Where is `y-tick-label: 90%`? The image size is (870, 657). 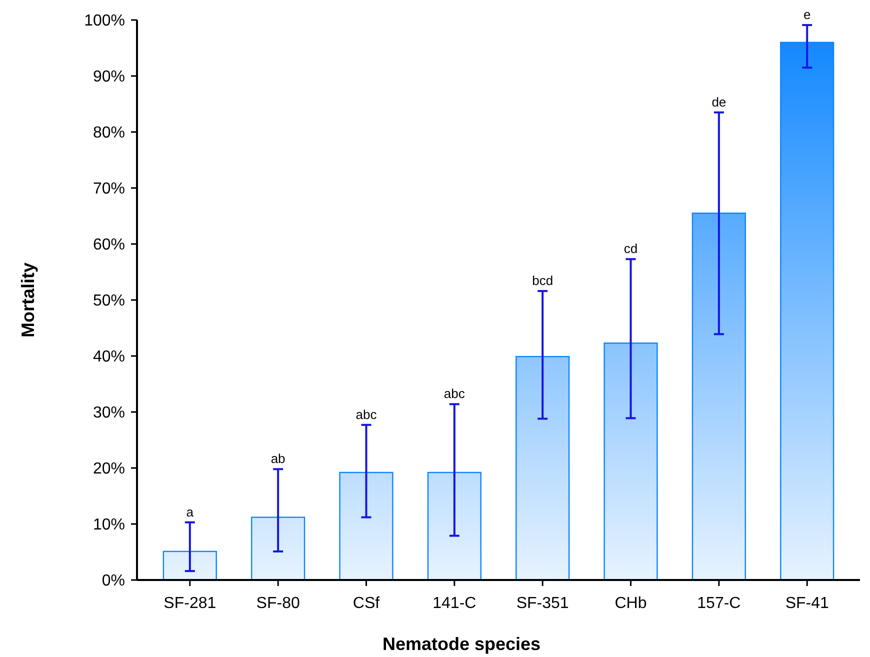
y-tick-label: 90% is located at coordinates (108, 77).